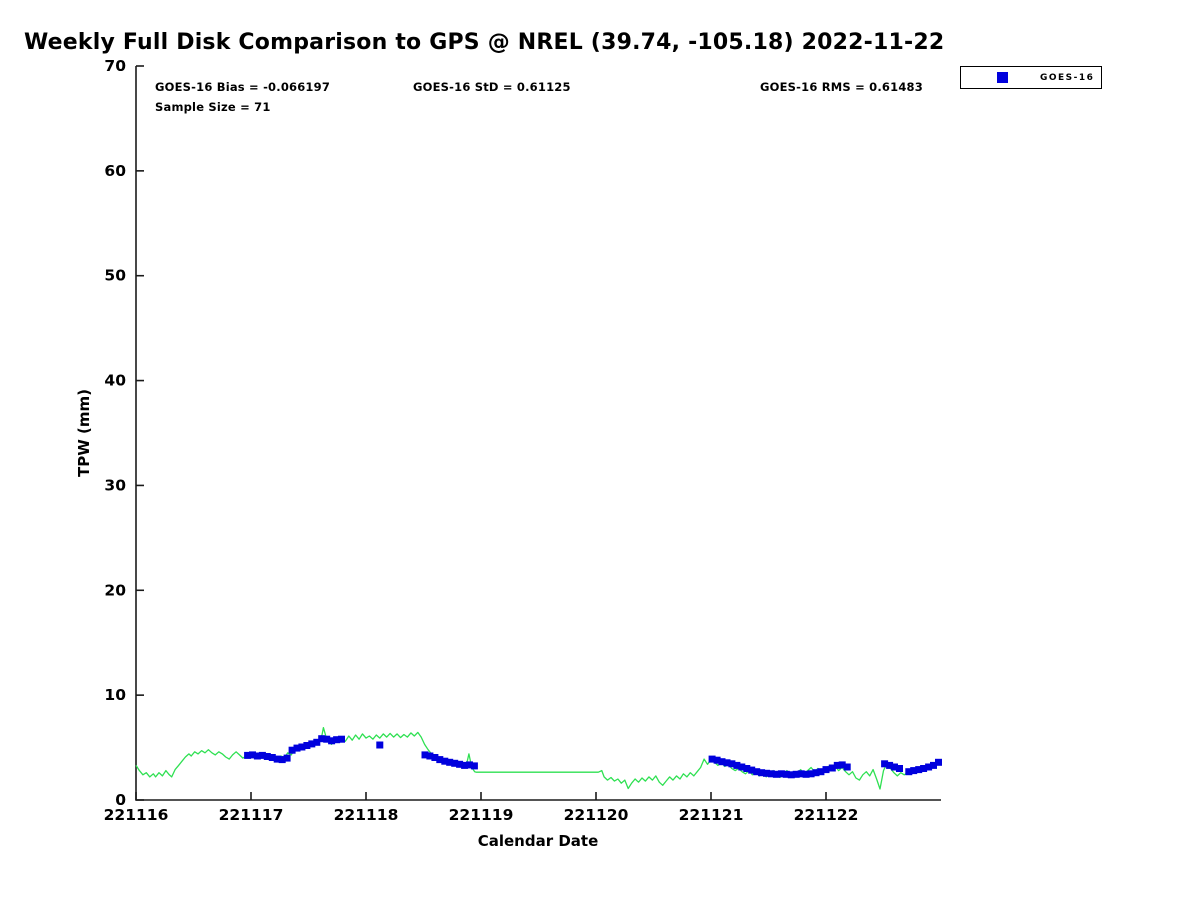 Image resolution: width=1200 pixels, height=900 pixels. What do you see at coordinates (1002, 77) in the screenshot?
I see `legend-square-marker-icon` at bounding box center [1002, 77].